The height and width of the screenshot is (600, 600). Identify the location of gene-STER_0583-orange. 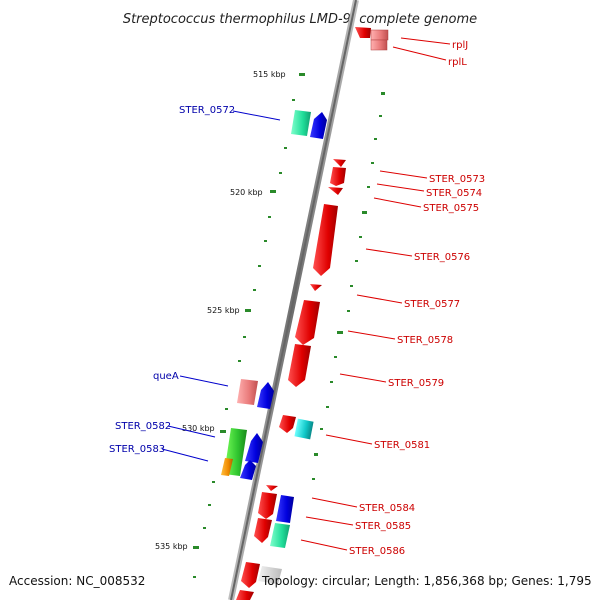
(227, 467).